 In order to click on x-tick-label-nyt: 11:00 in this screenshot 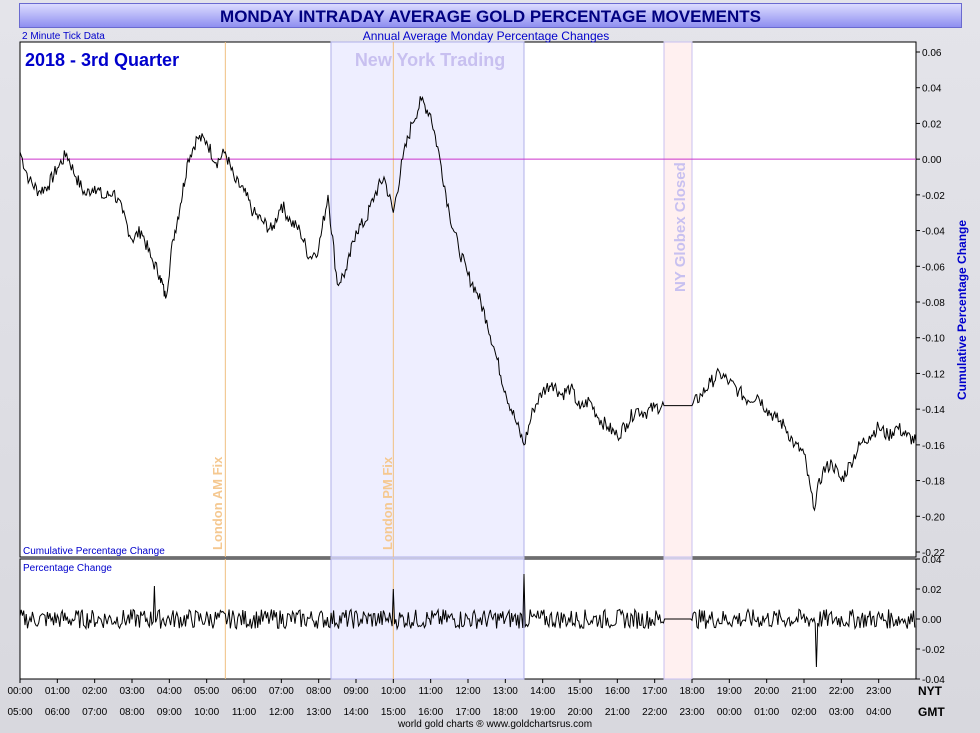, I will do `click(431, 691)`.